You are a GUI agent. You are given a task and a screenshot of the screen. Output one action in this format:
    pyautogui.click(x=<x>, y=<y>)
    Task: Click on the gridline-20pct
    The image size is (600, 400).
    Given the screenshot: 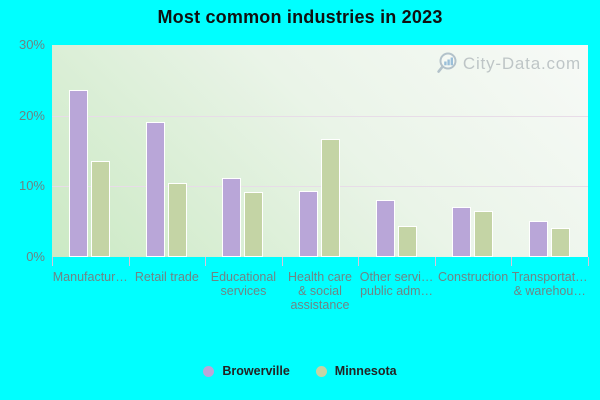 What is the action you would take?
    pyautogui.click(x=320, y=116)
    